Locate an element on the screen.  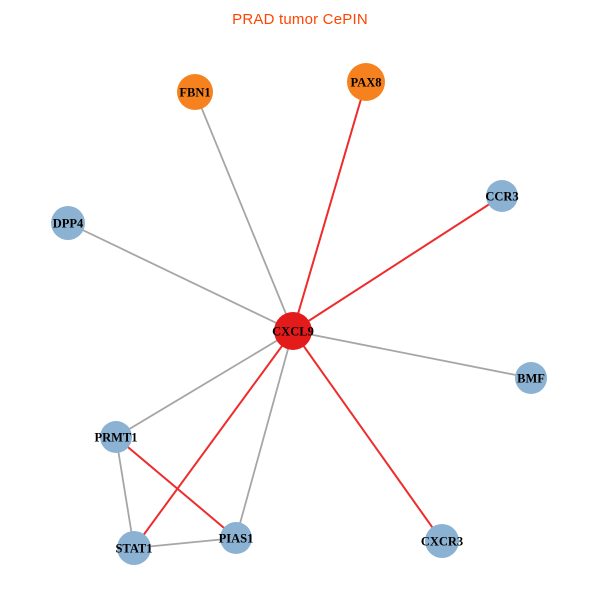
node-label-STAT1: STAT1 is located at coordinates (133, 549).